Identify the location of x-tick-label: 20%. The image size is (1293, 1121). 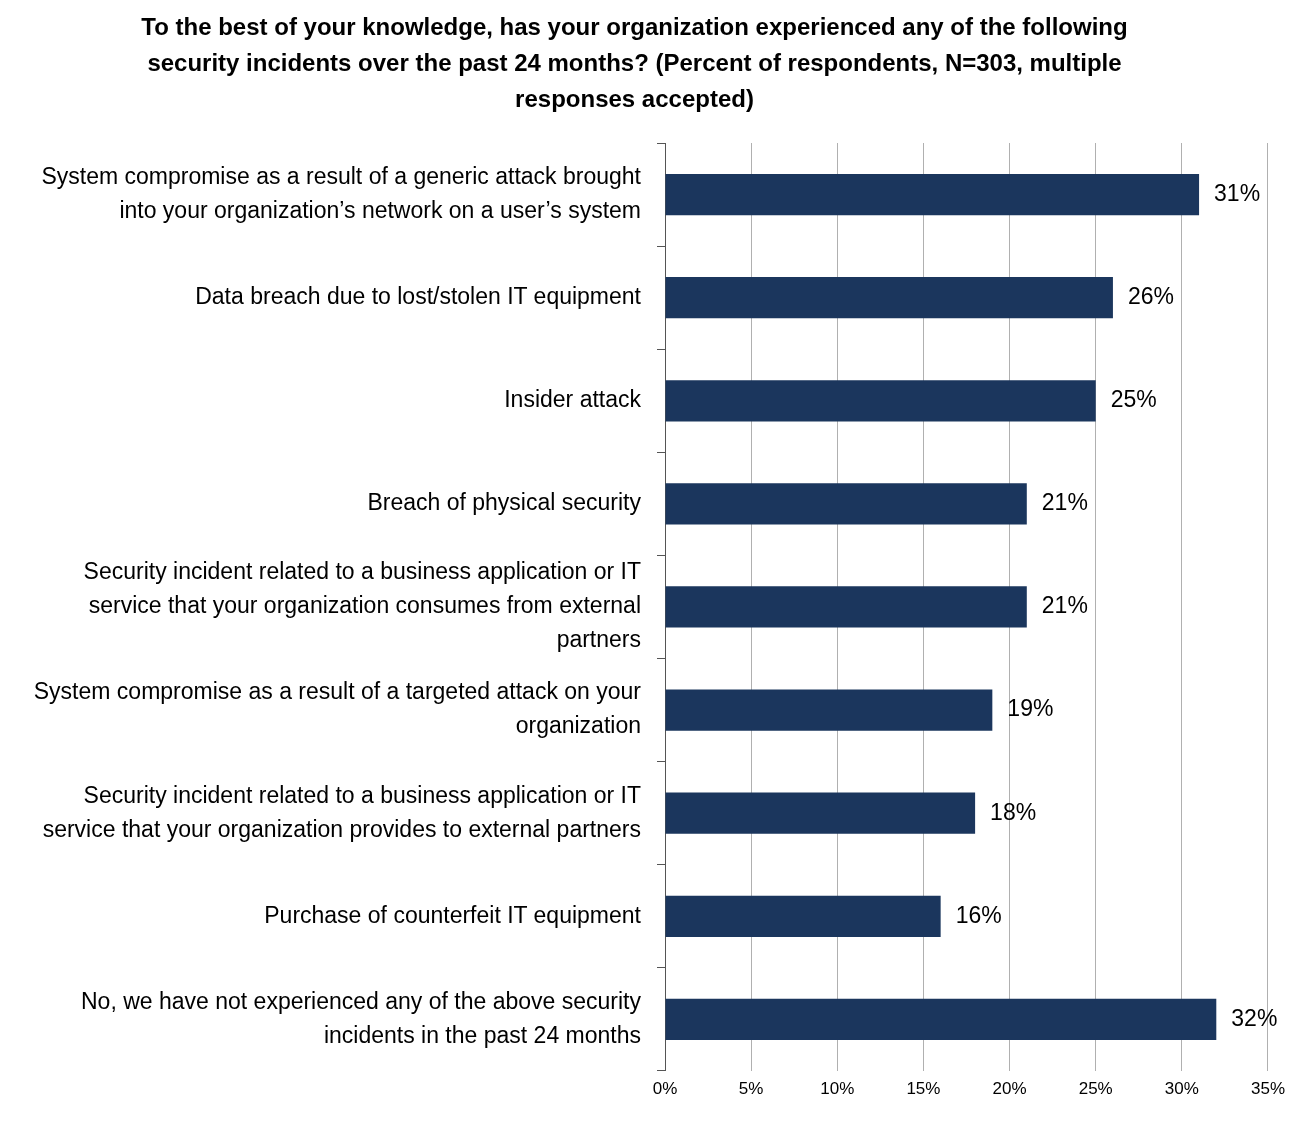
(1009, 1088).